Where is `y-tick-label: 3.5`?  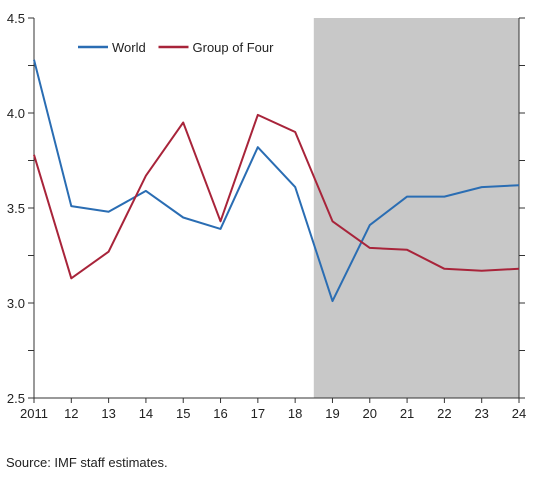 y-tick-label: 3.5 is located at coordinates (16, 208).